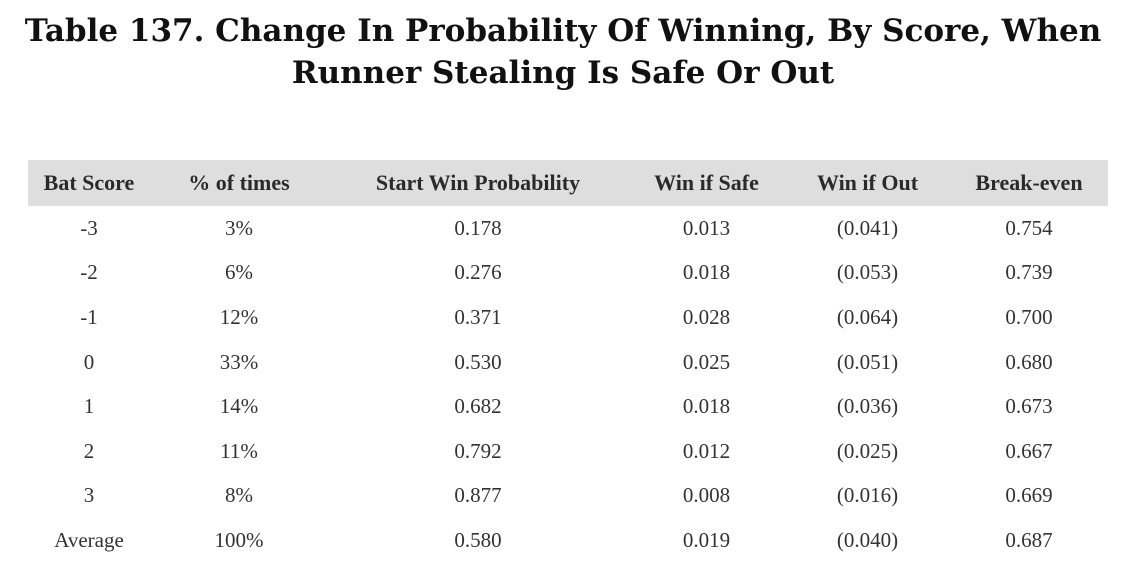  I want to click on cell-percent-of-times: 14%, so click(239, 406).